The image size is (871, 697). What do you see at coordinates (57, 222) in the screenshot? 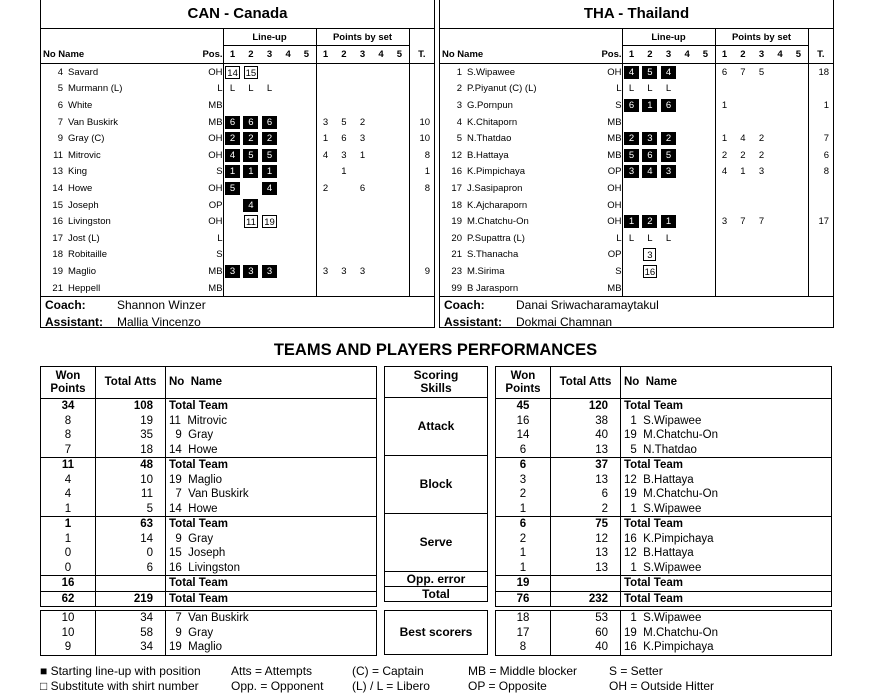
I see `player-number: 16` at bounding box center [57, 222].